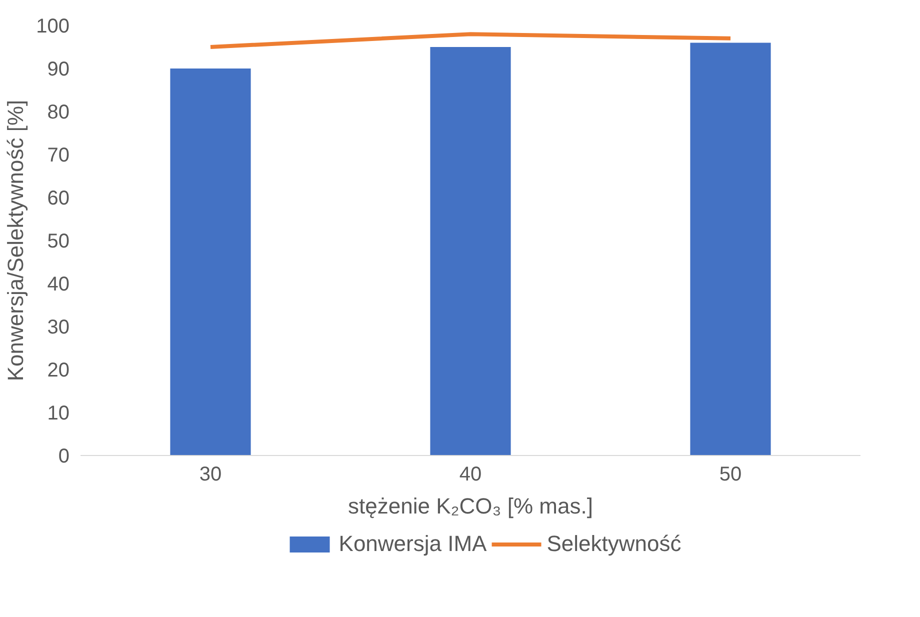  I want to click on y-tick-label: 80, so click(58, 113).